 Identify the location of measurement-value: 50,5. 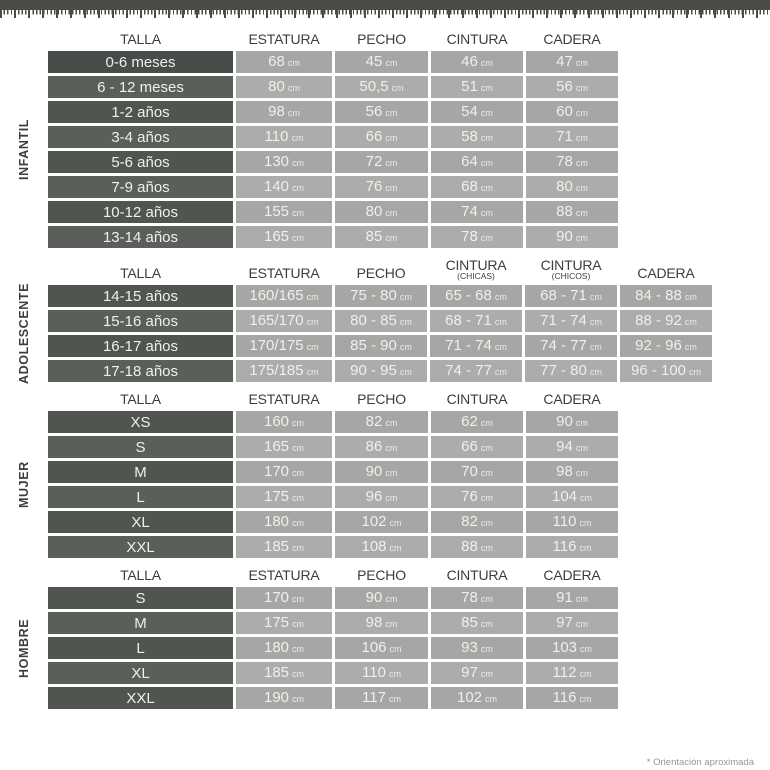
(374, 86).